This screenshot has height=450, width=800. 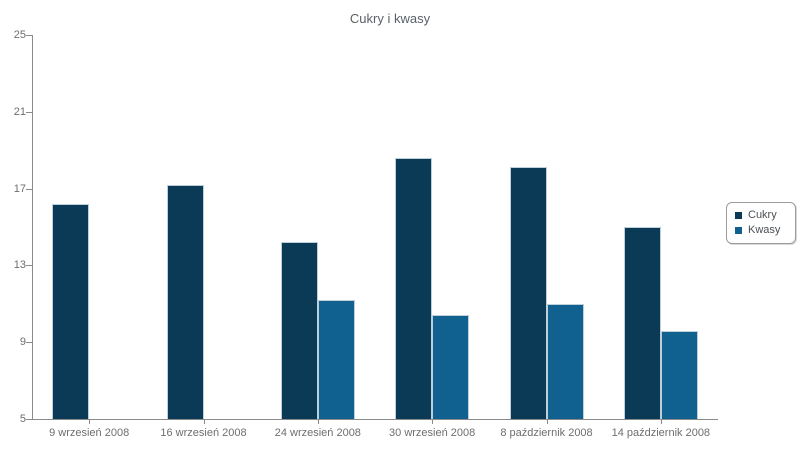 What do you see at coordinates (32, 227) in the screenshot?
I see `y-axis-line` at bounding box center [32, 227].